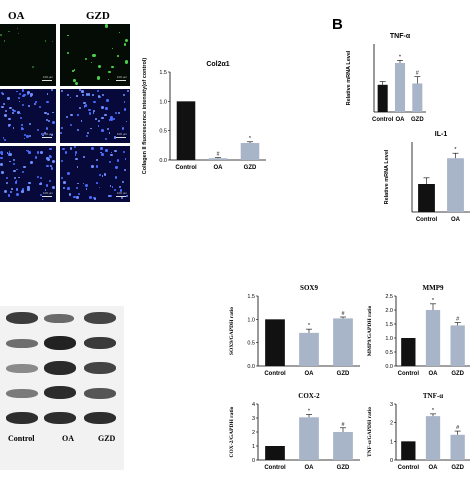 This screenshot has height=479, width=474. Describe the element at coordinates (47, 77) in the screenshot. I see `scale-text: 100 μm` at that location.